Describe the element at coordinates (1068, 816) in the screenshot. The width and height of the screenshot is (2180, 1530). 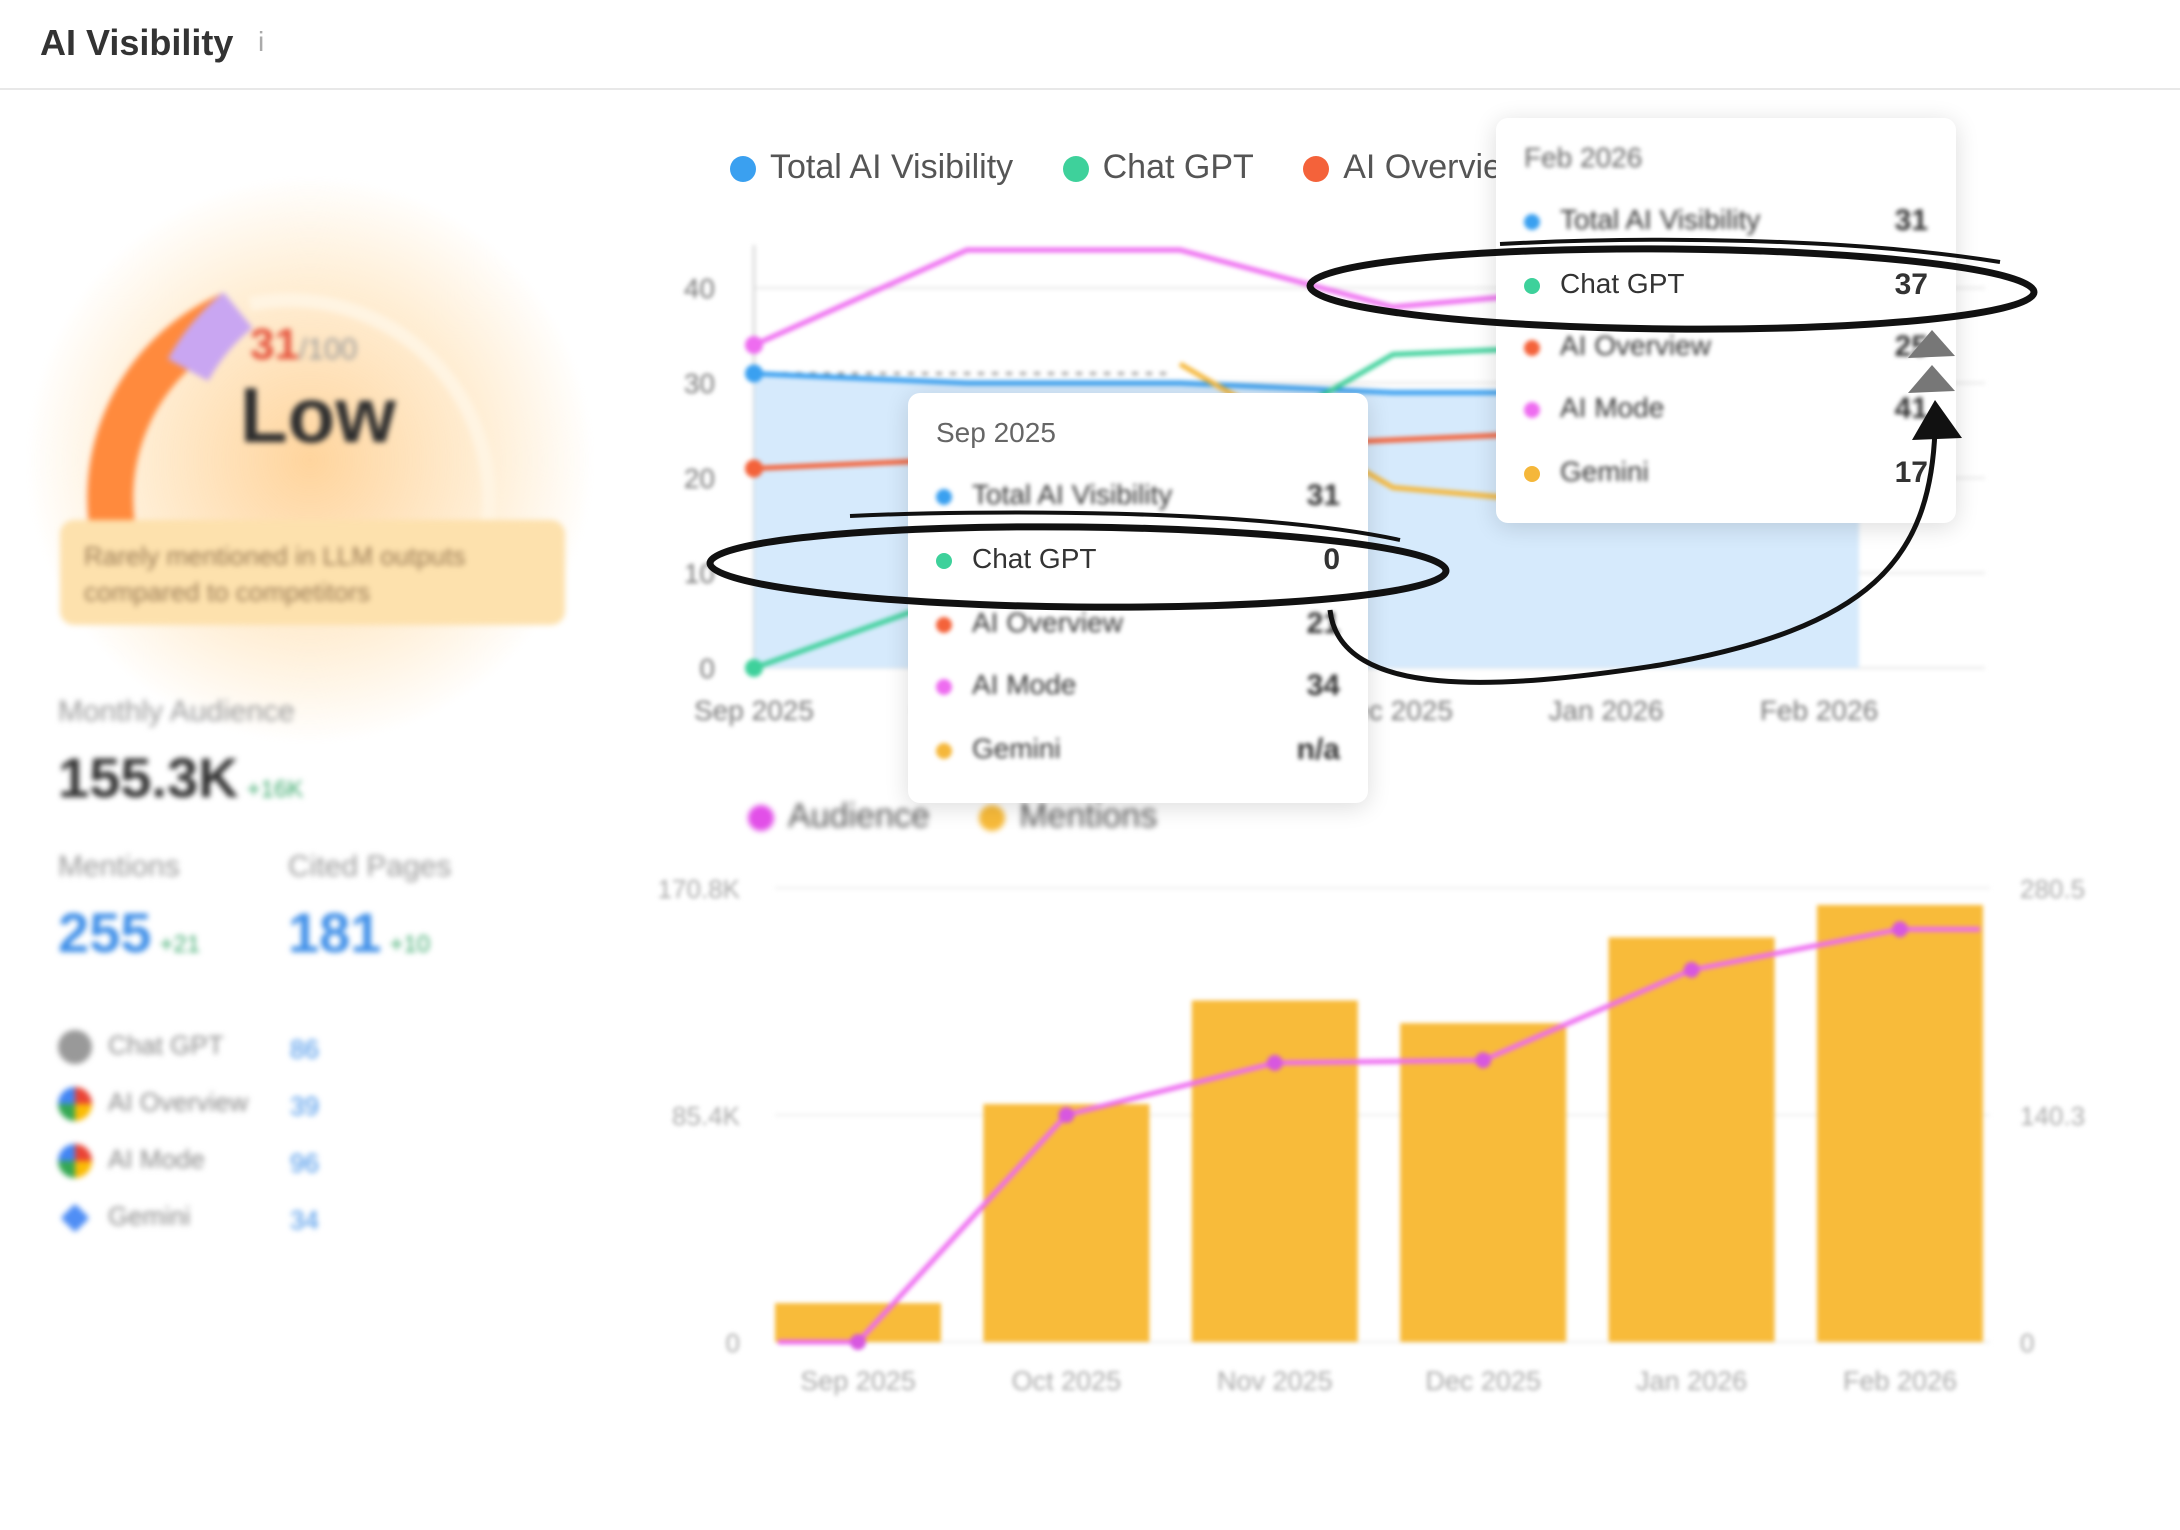
I see `legend-item: Mentions` at that location.